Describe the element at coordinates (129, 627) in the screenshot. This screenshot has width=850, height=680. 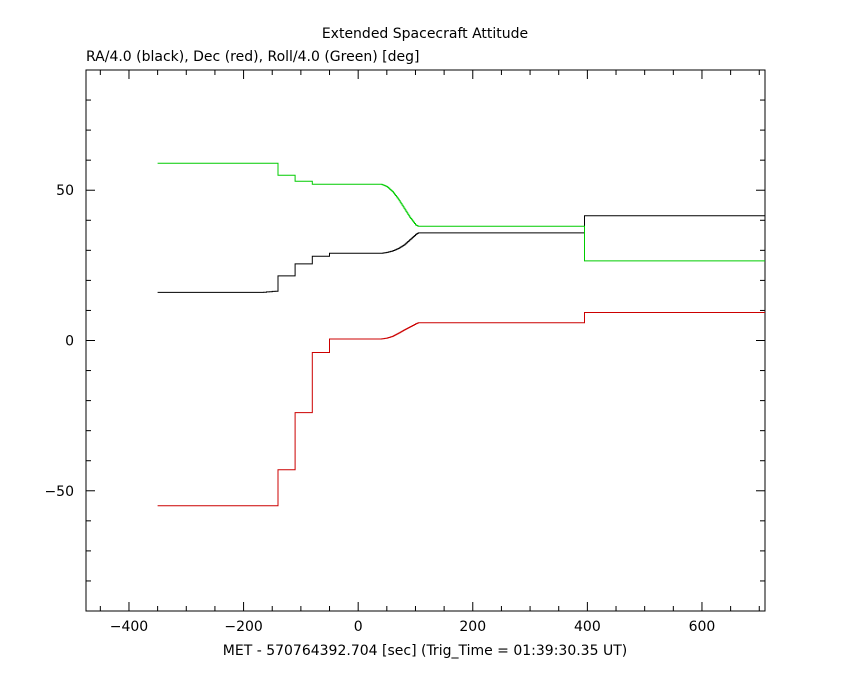
I see `x-tick-label: −400` at that location.